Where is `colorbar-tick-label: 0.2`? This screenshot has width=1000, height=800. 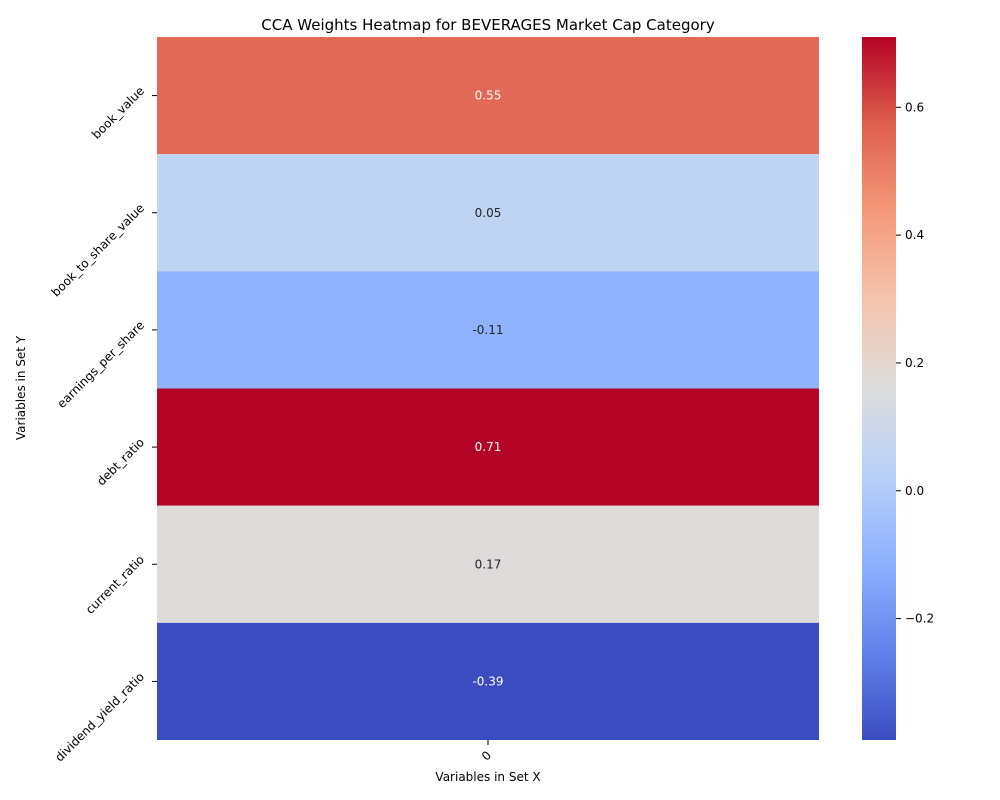
colorbar-tick-label: 0.2 is located at coordinates (914, 363).